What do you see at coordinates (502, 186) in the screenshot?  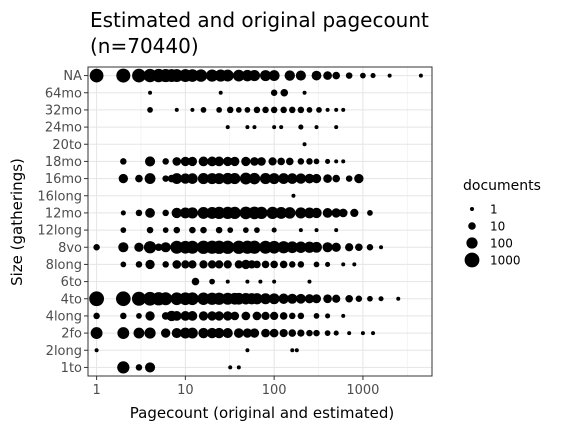 I see `legend-title: documents` at bounding box center [502, 186].